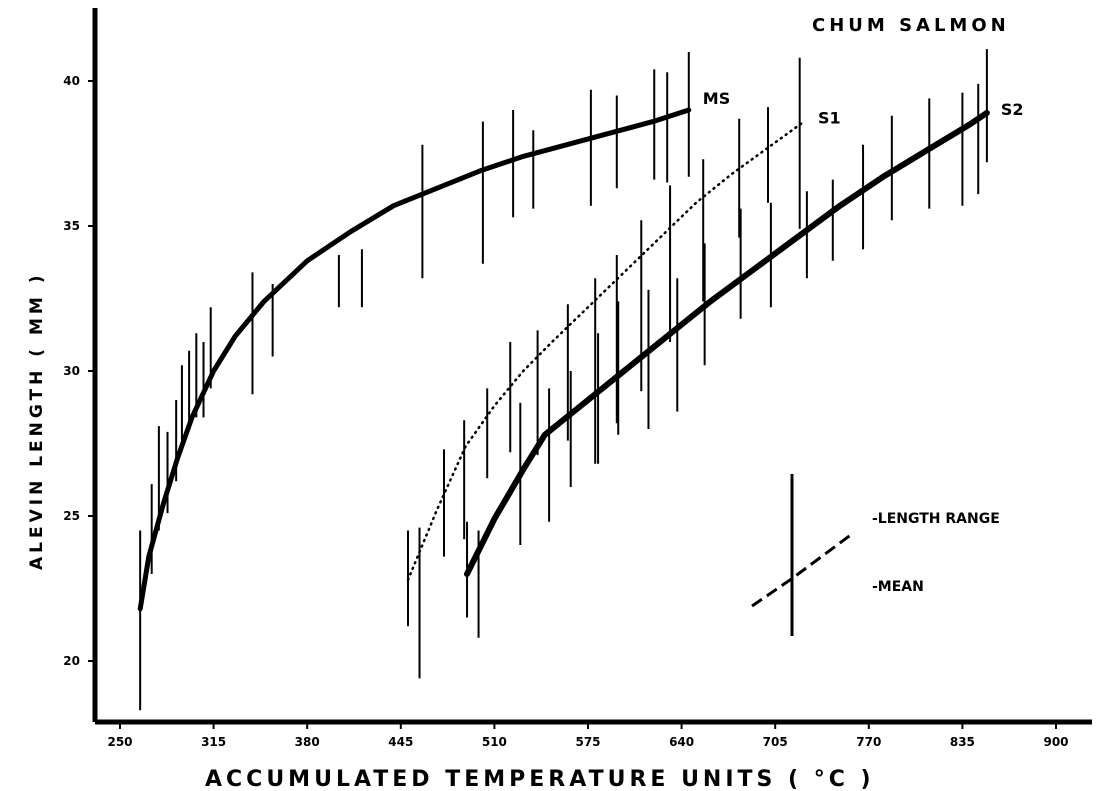 This screenshot has height=791, width=1097. I want to click on legend-mean-mark, so click(802, 570).